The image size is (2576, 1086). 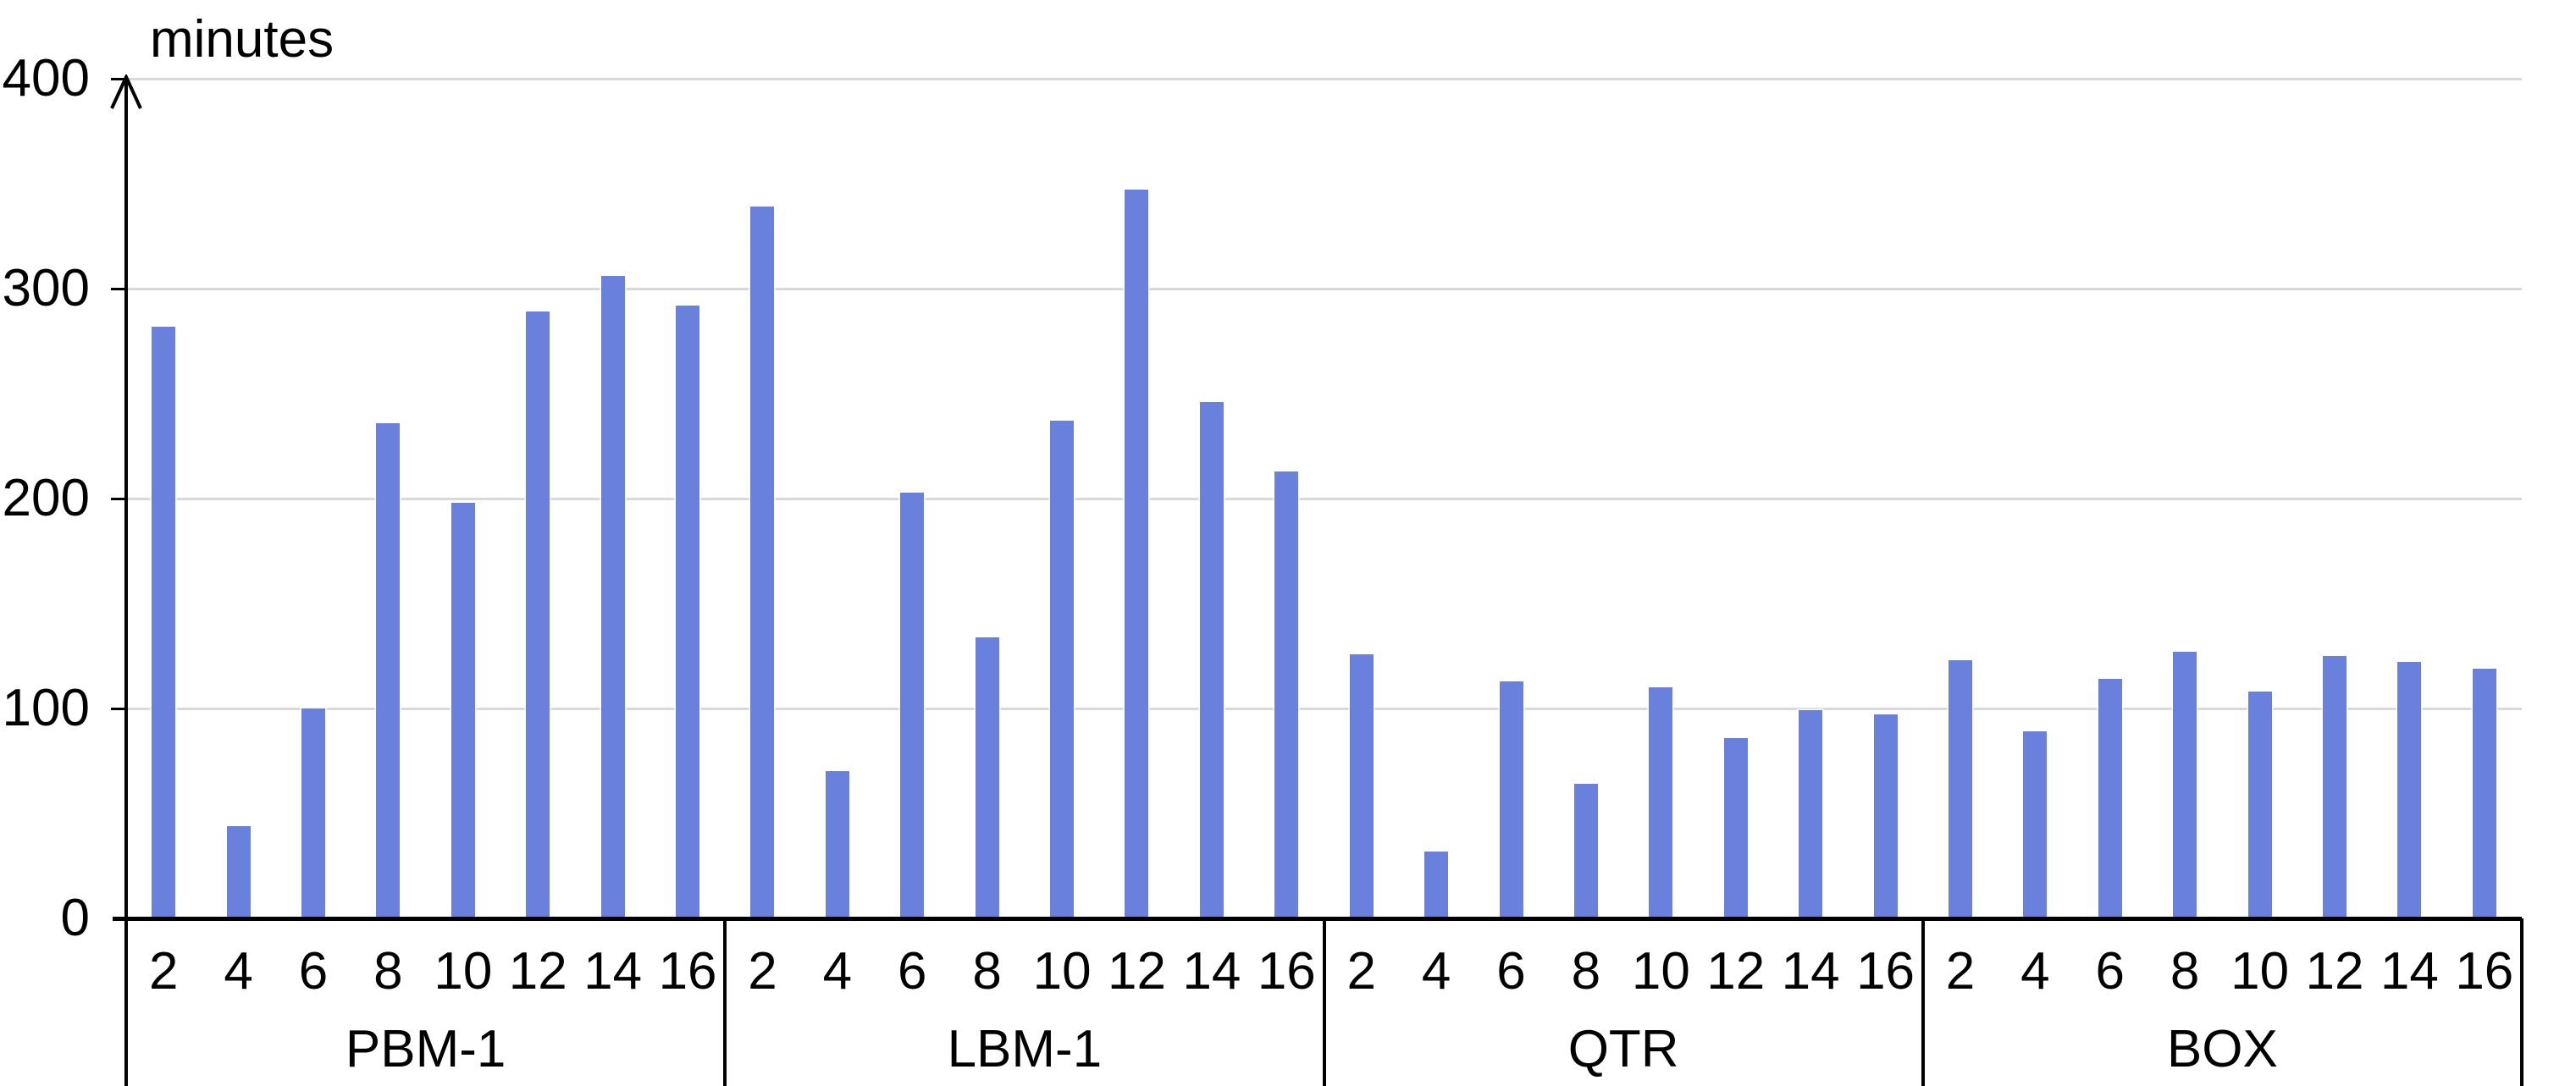 I want to click on y-axis-label-0: 0, so click(x=75, y=918).